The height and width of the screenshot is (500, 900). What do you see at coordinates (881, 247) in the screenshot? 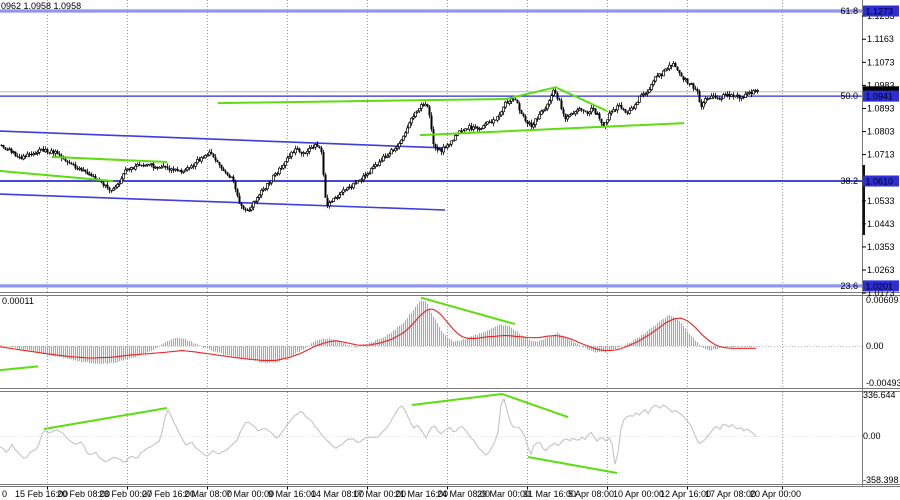
I see `price-tick-label: 1.0353` at bounding box center [881, 247].